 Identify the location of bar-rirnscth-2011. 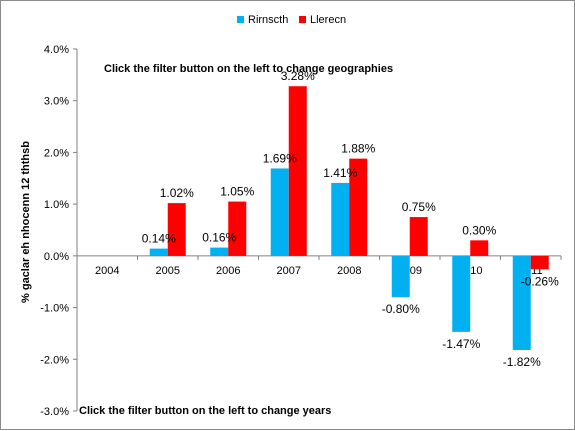
(521, 302).